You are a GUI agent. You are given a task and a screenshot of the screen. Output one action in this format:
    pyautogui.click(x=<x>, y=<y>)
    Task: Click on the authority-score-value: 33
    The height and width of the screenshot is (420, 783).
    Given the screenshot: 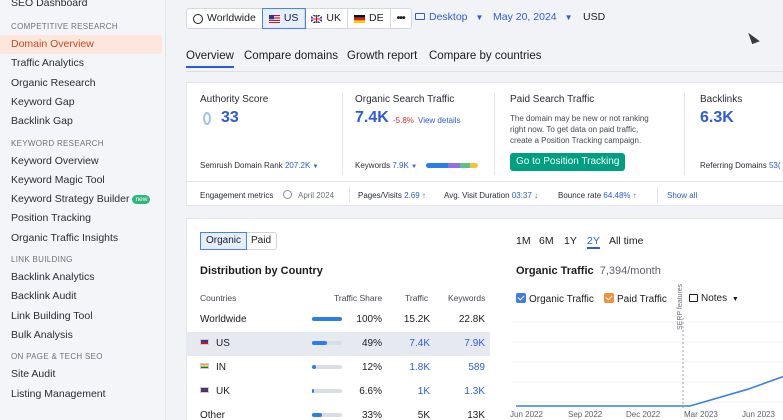 What is the action you would take?
    pyautogui.click(x=230, y=117)
    